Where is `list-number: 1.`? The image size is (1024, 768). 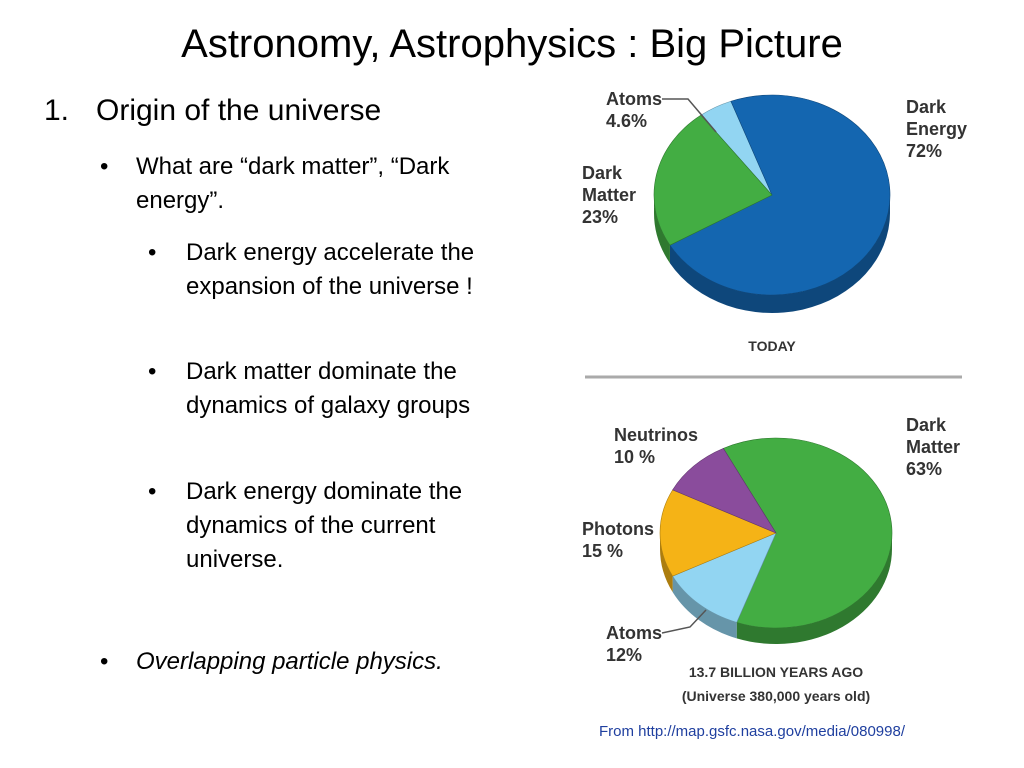
list-number: 1. is located at coordinates (57, 110).